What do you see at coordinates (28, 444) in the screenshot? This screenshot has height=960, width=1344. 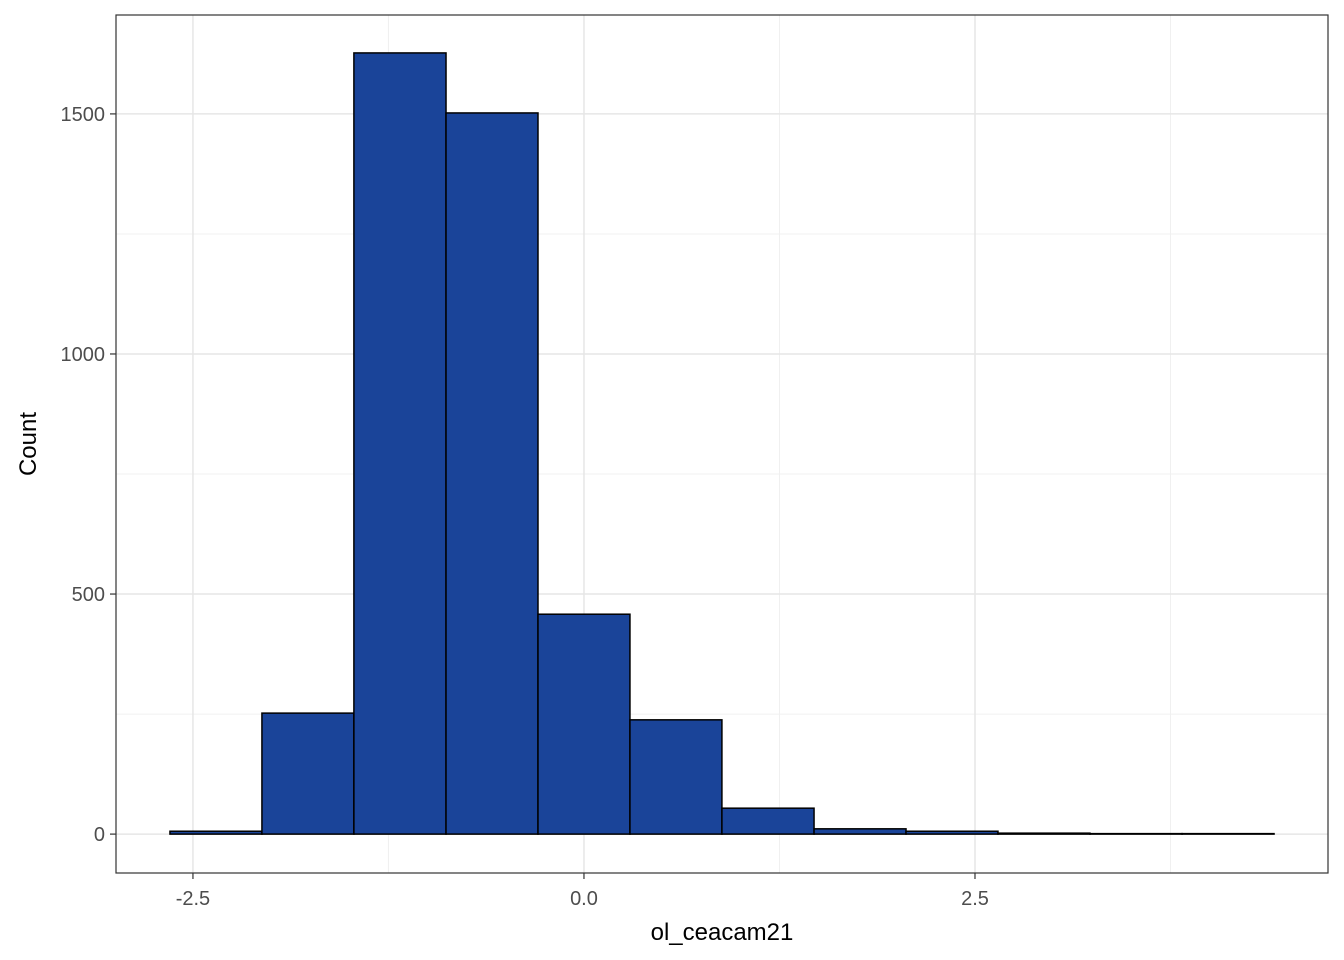 I see `y-axis-title: Count` at bounding box center [28, 444].